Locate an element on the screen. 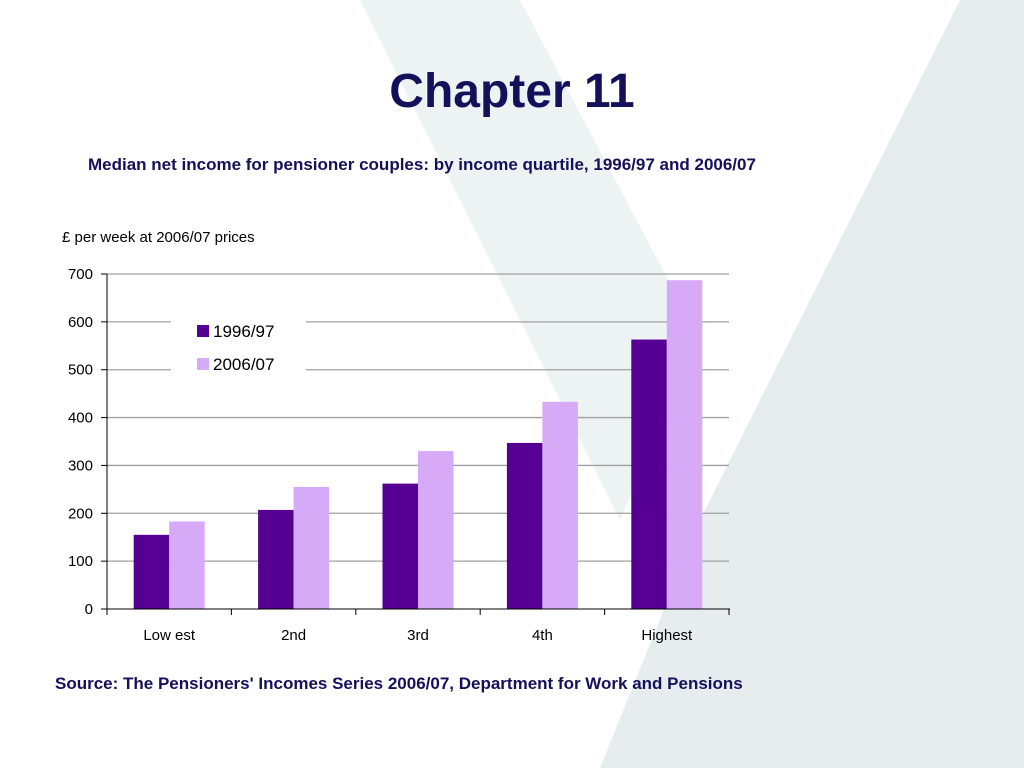 This screenshot has width=1024, height=768. y-tick-label: 500 is located at coordinates (80, 370).